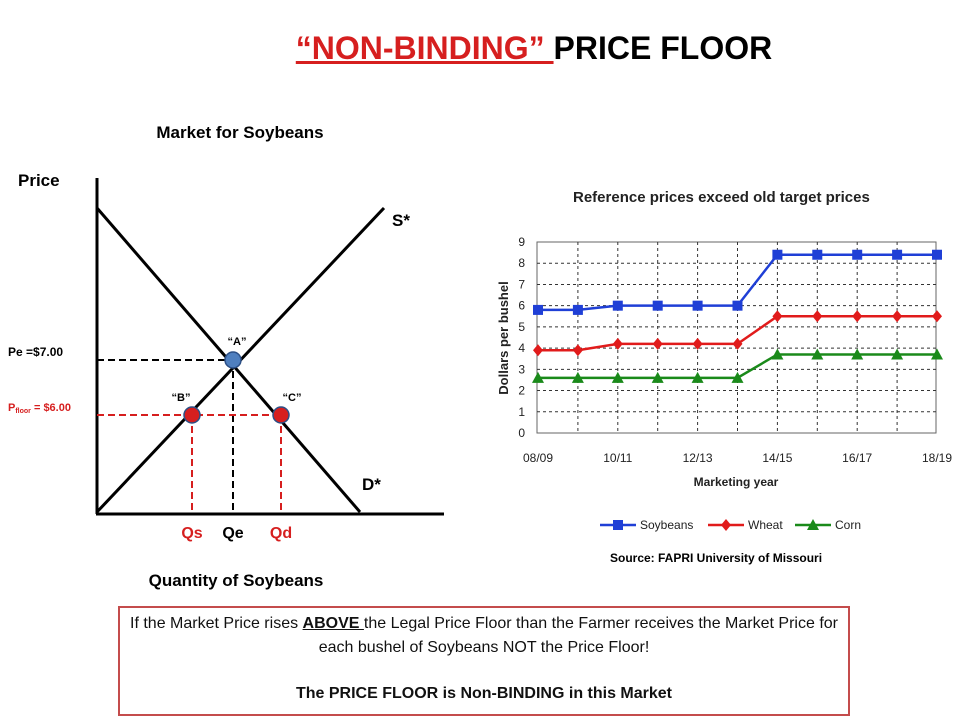 This screenshot has height=720, width=960. What do you see at coordinates (39, 180) in the screenshot?
I see `market-price-label: Price` at bounding box center [39, 180].